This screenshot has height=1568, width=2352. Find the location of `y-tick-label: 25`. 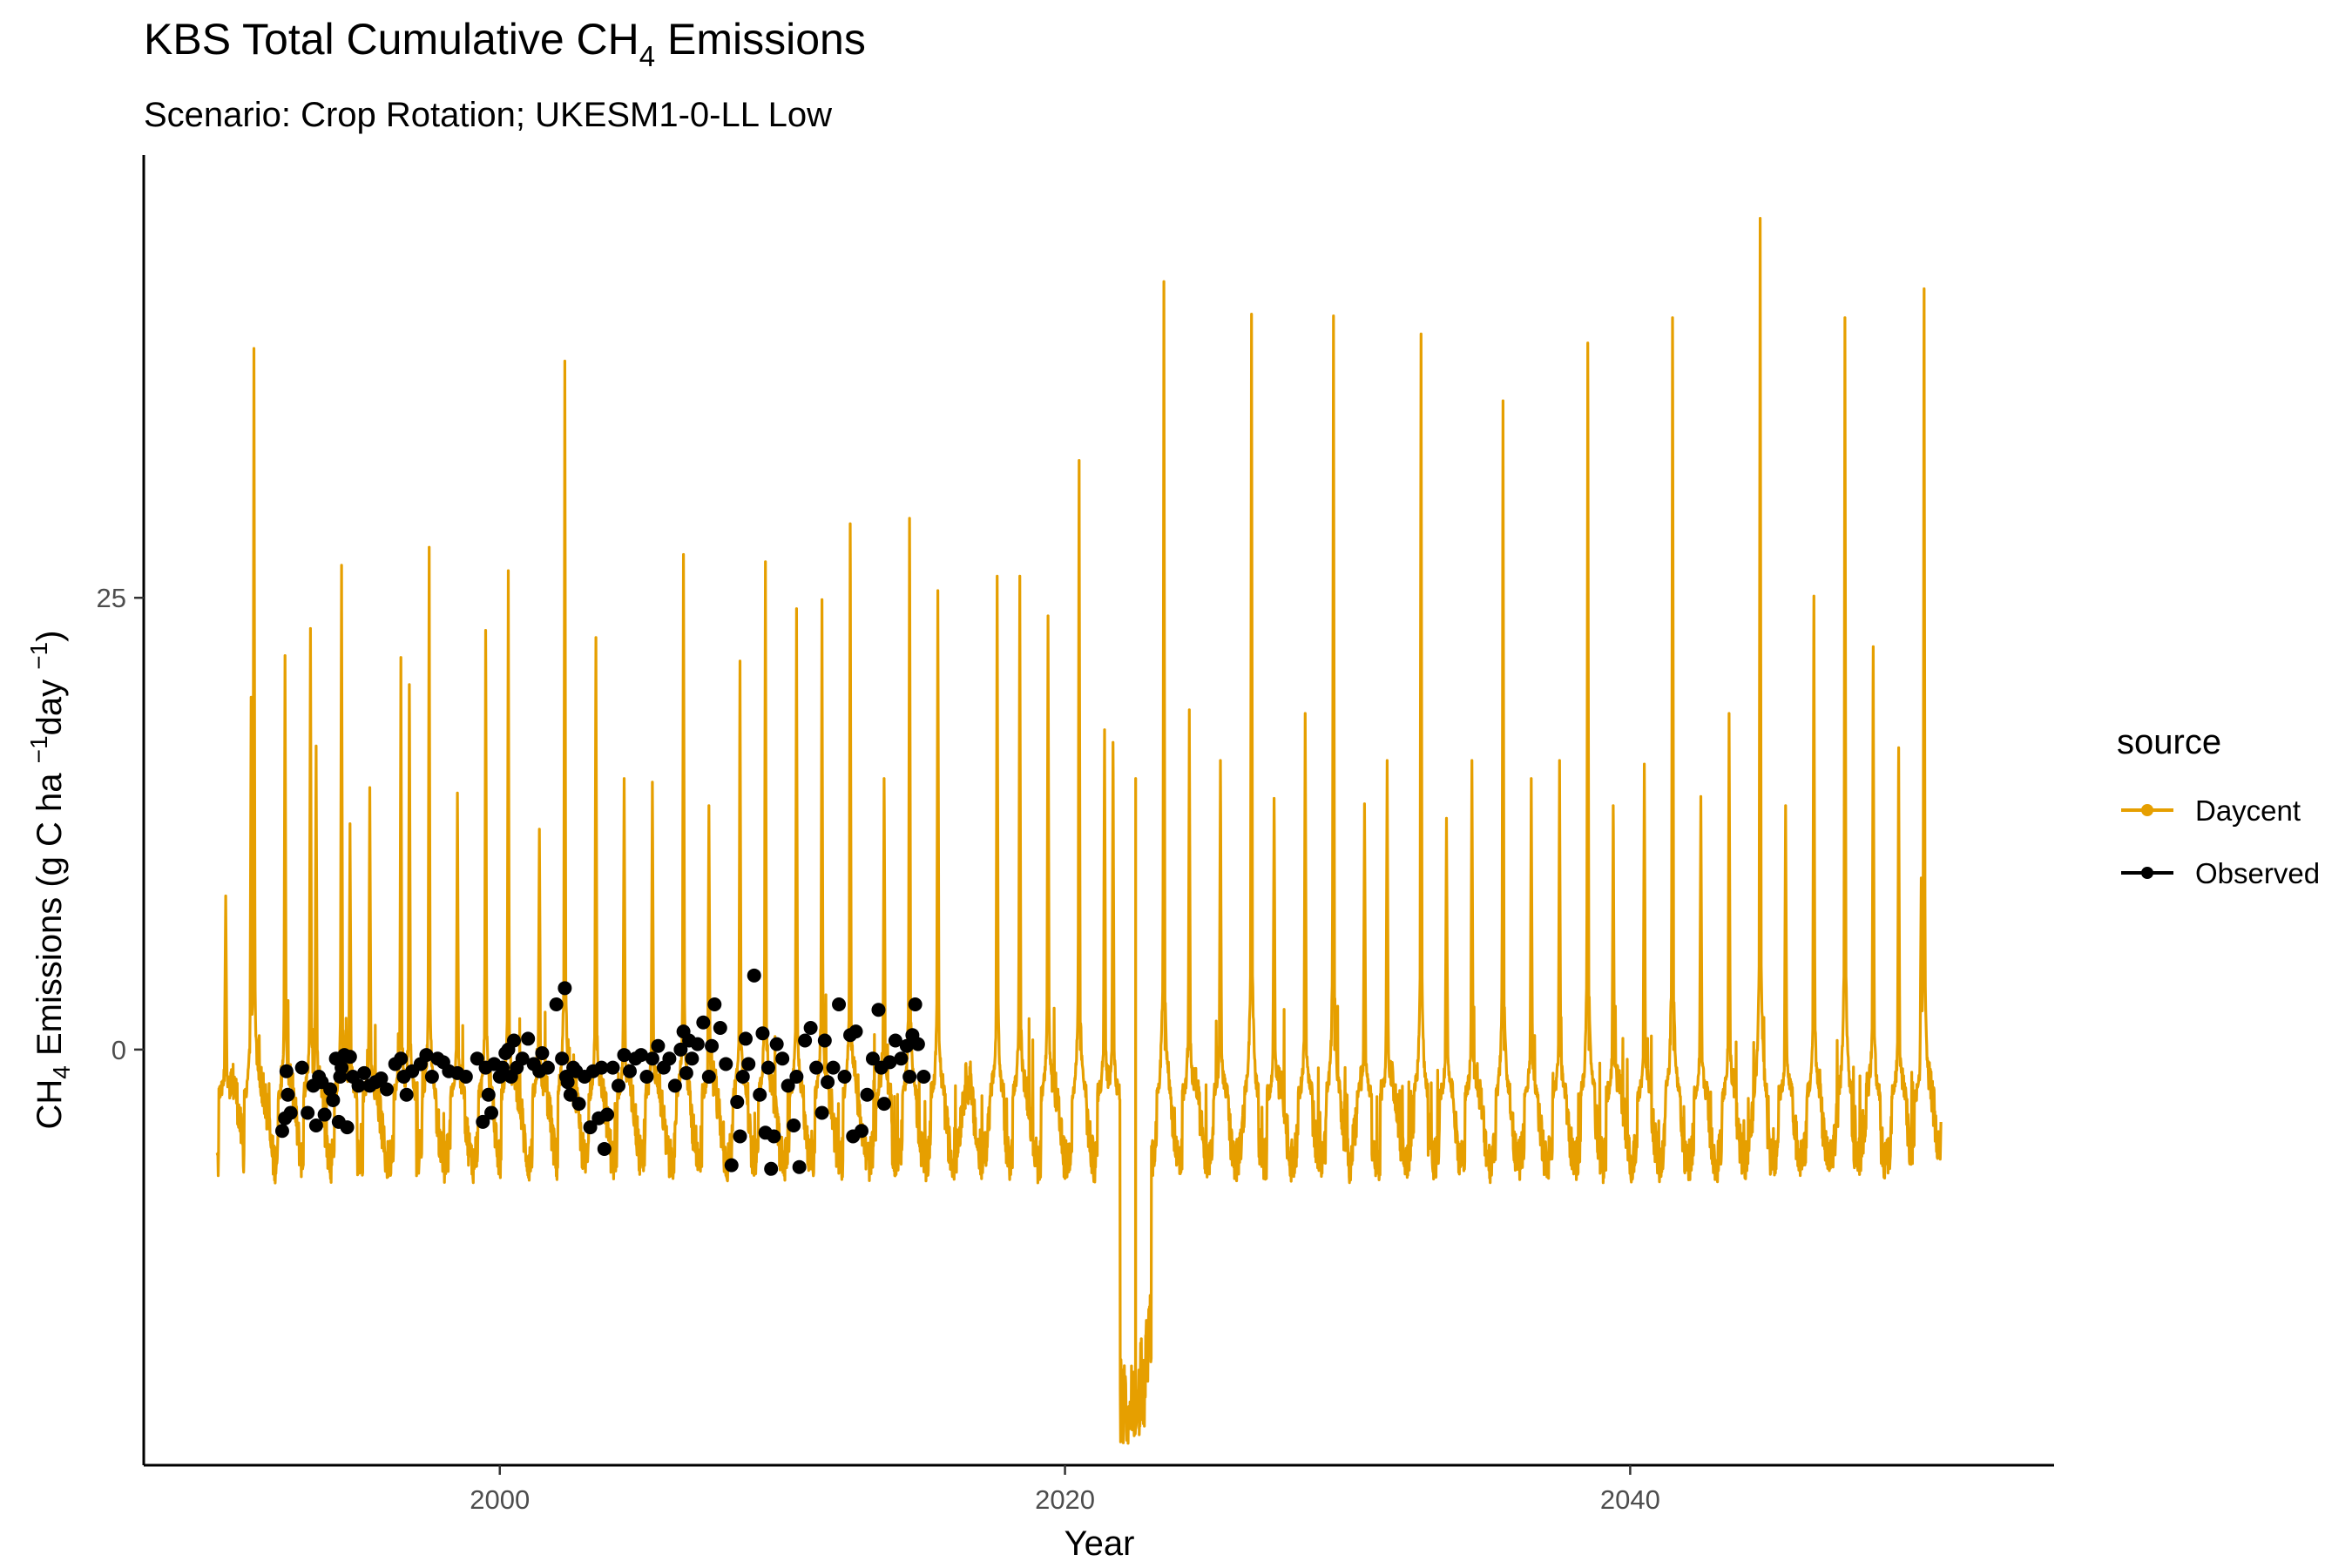

y-tick-label: 25 is located at coordinates (111, 598).